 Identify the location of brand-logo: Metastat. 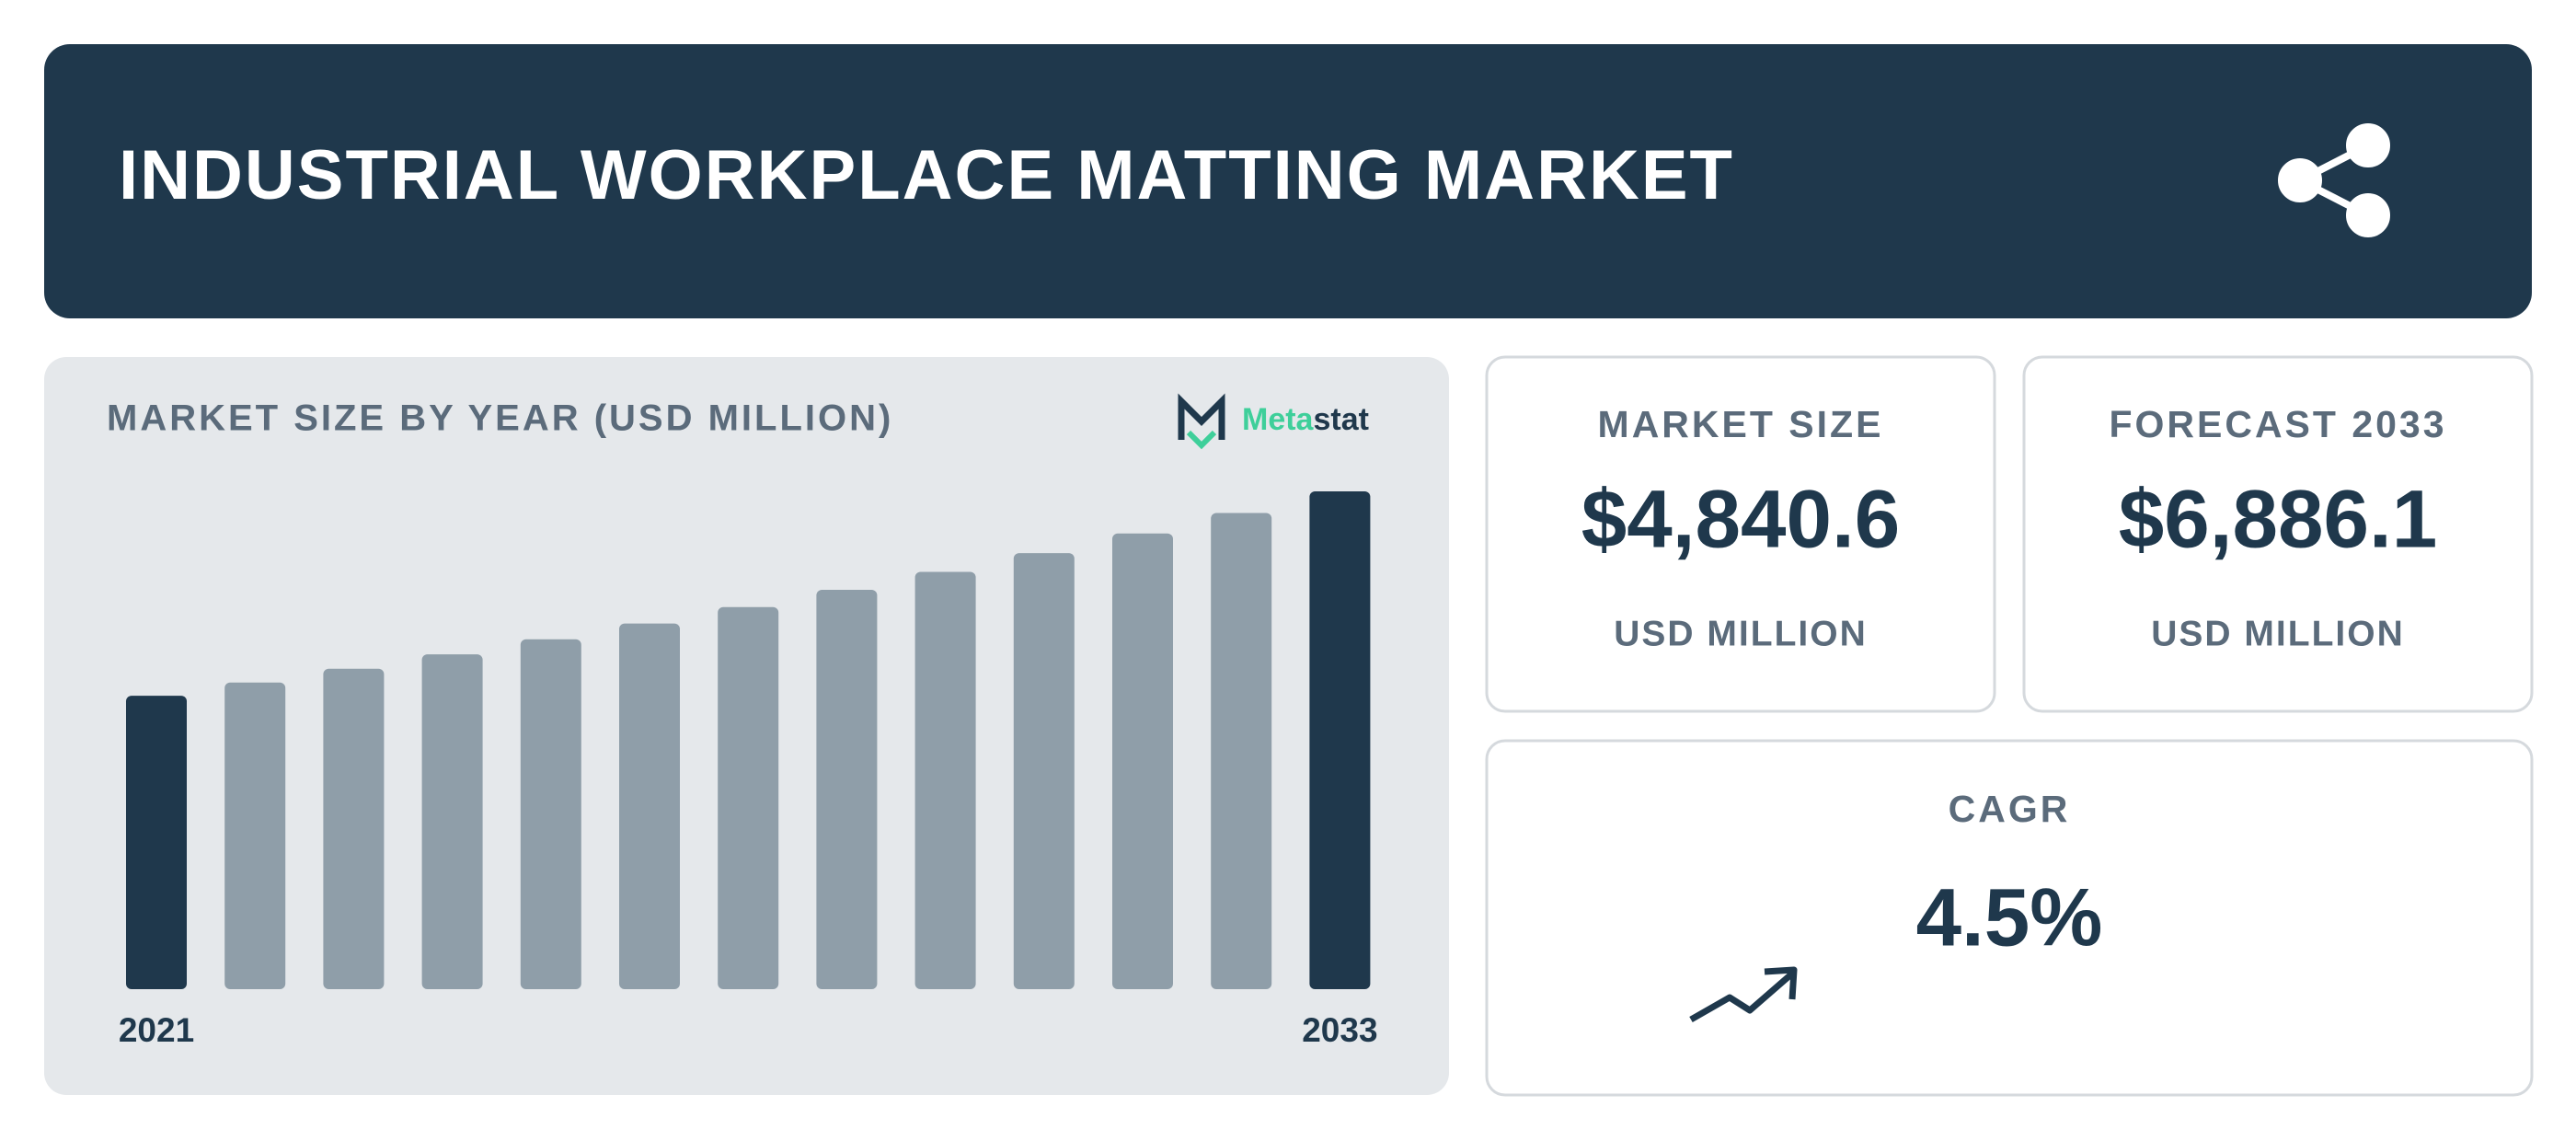
(1273, 422).